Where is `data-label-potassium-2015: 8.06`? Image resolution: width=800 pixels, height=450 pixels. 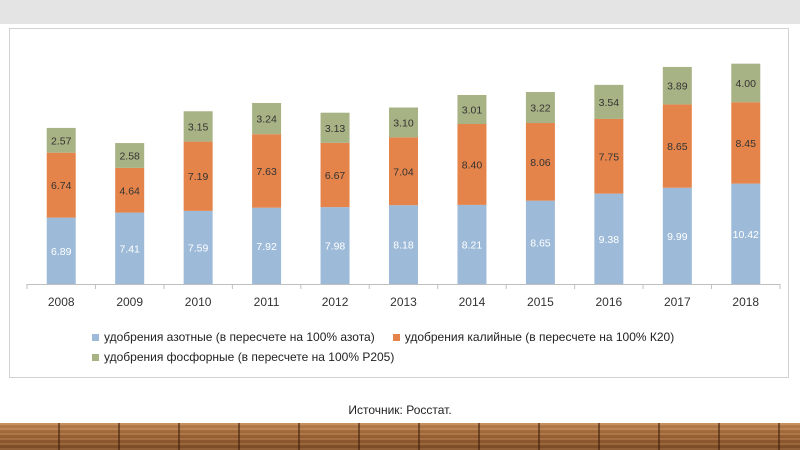
data-label-potassium-2015: 8.06 is located at coordinates (540, 163).